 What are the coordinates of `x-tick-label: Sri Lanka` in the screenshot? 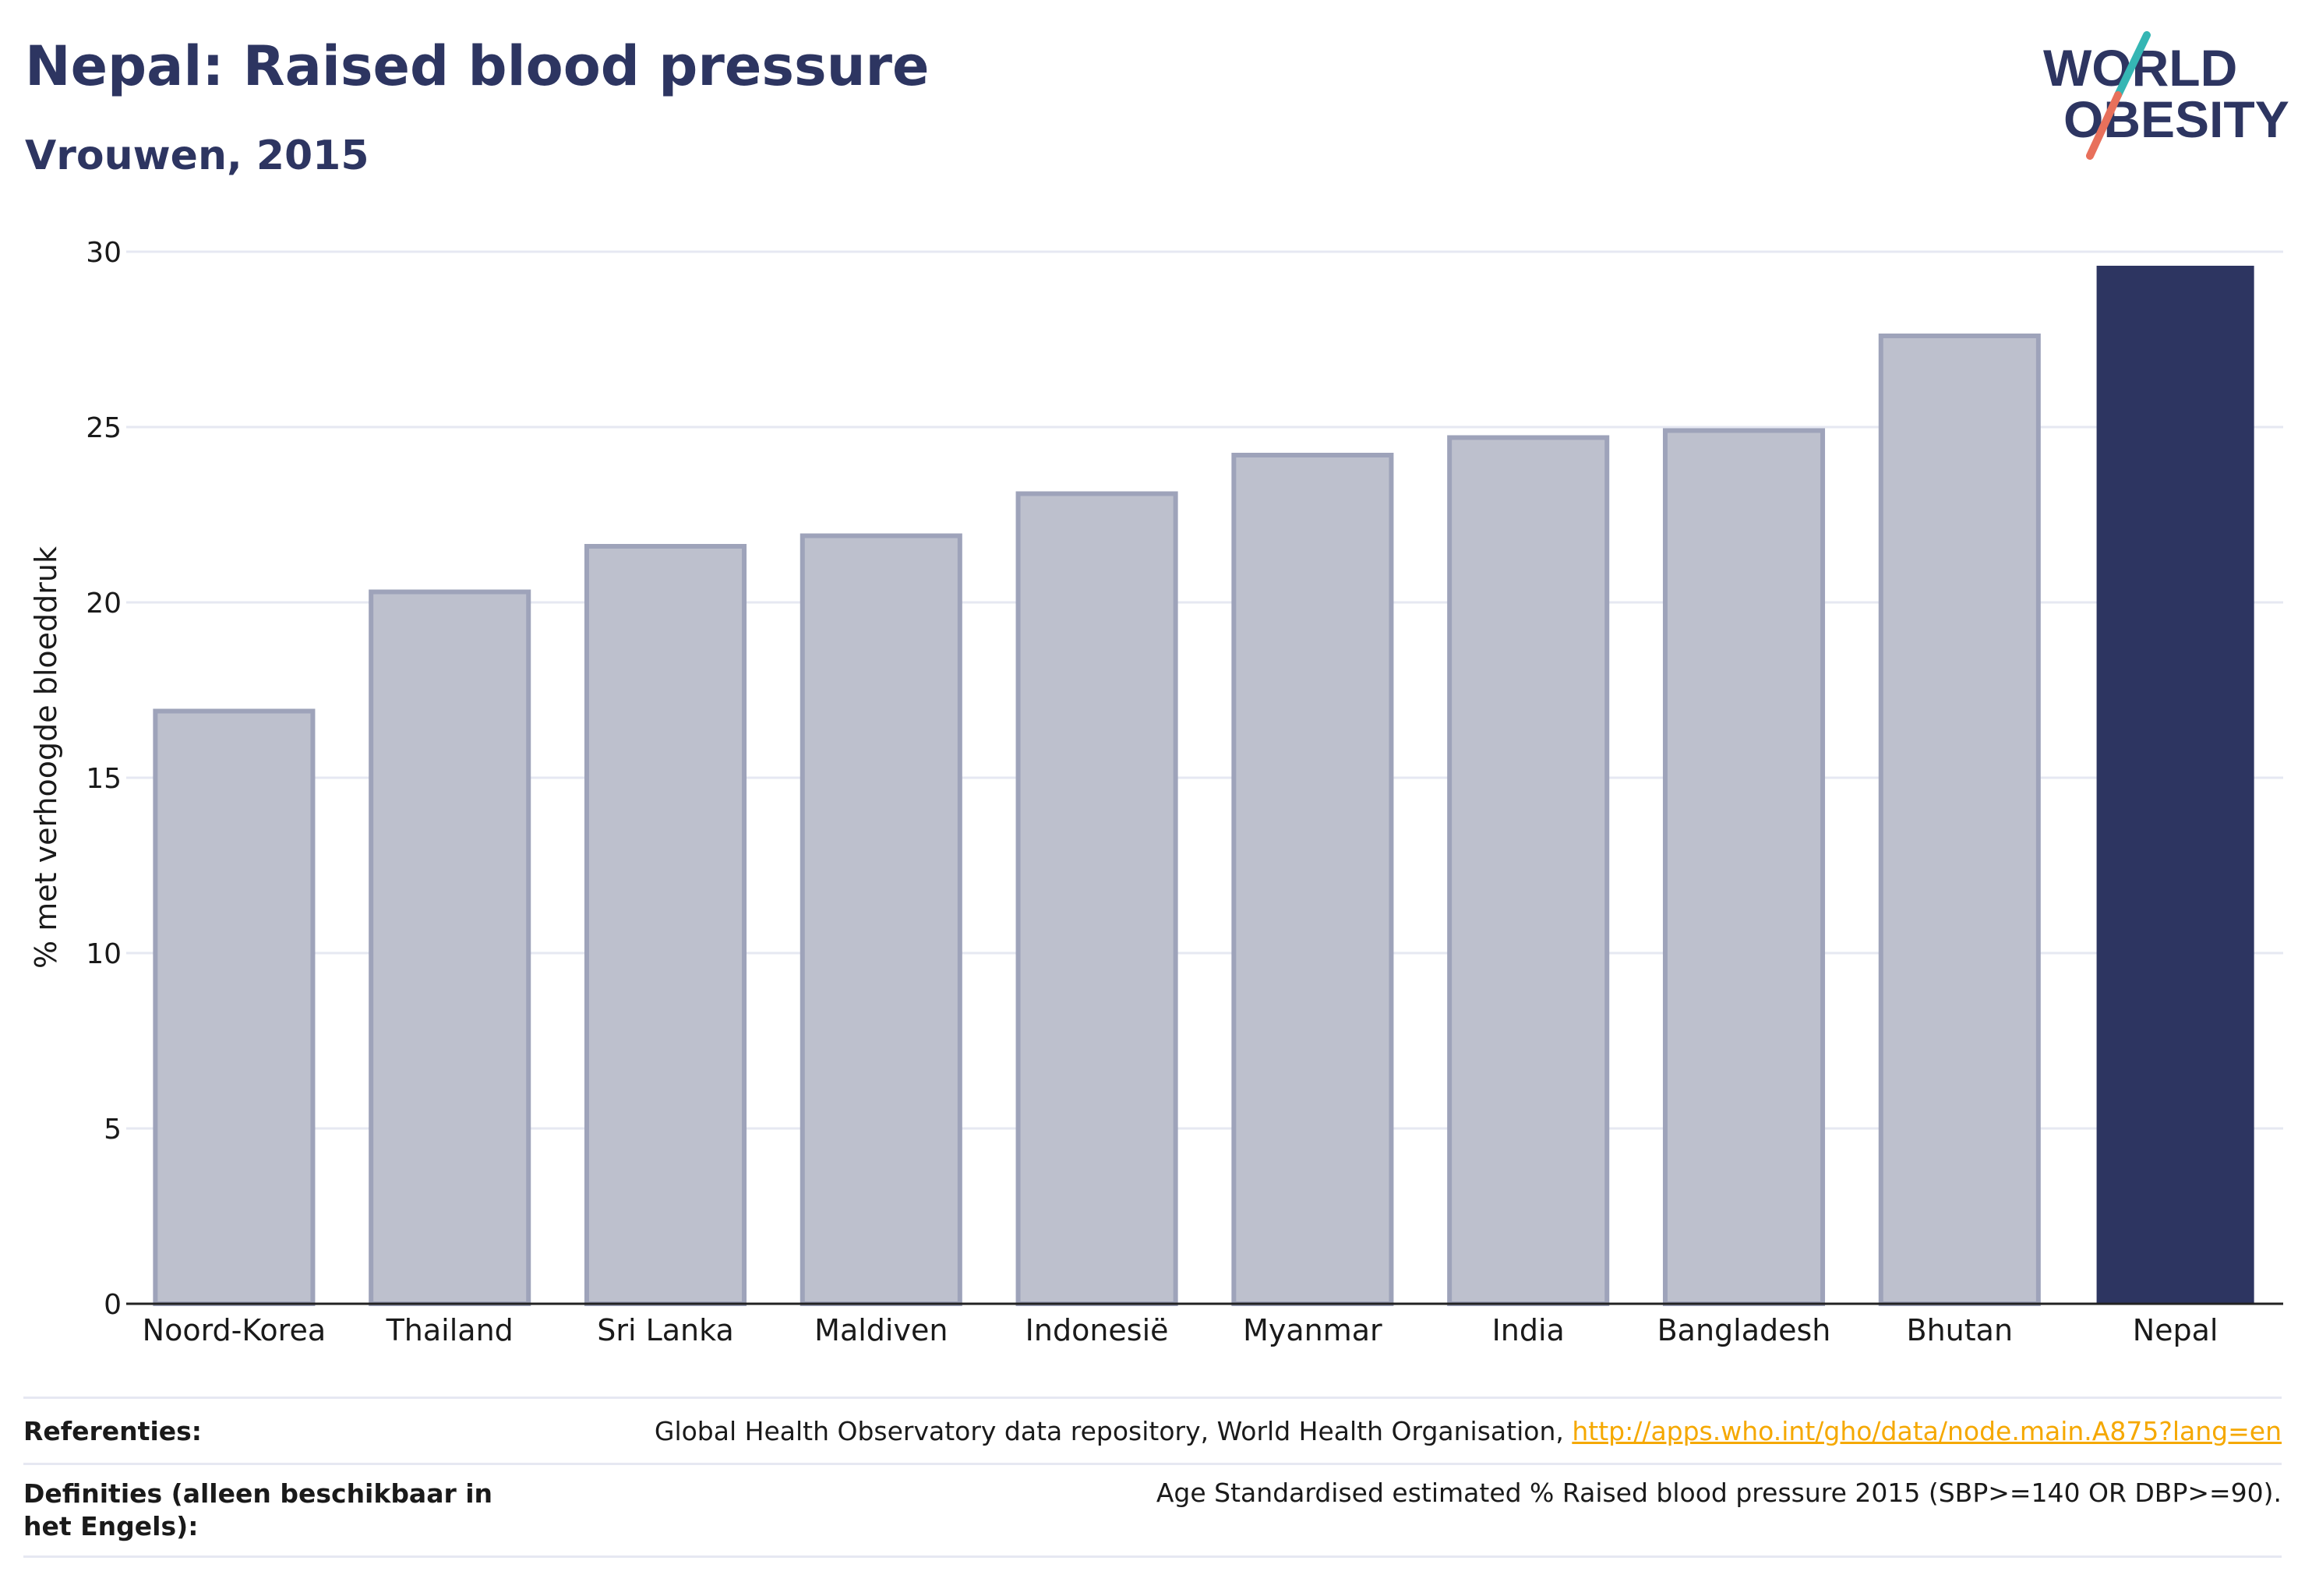 It's located at (665, 1330).